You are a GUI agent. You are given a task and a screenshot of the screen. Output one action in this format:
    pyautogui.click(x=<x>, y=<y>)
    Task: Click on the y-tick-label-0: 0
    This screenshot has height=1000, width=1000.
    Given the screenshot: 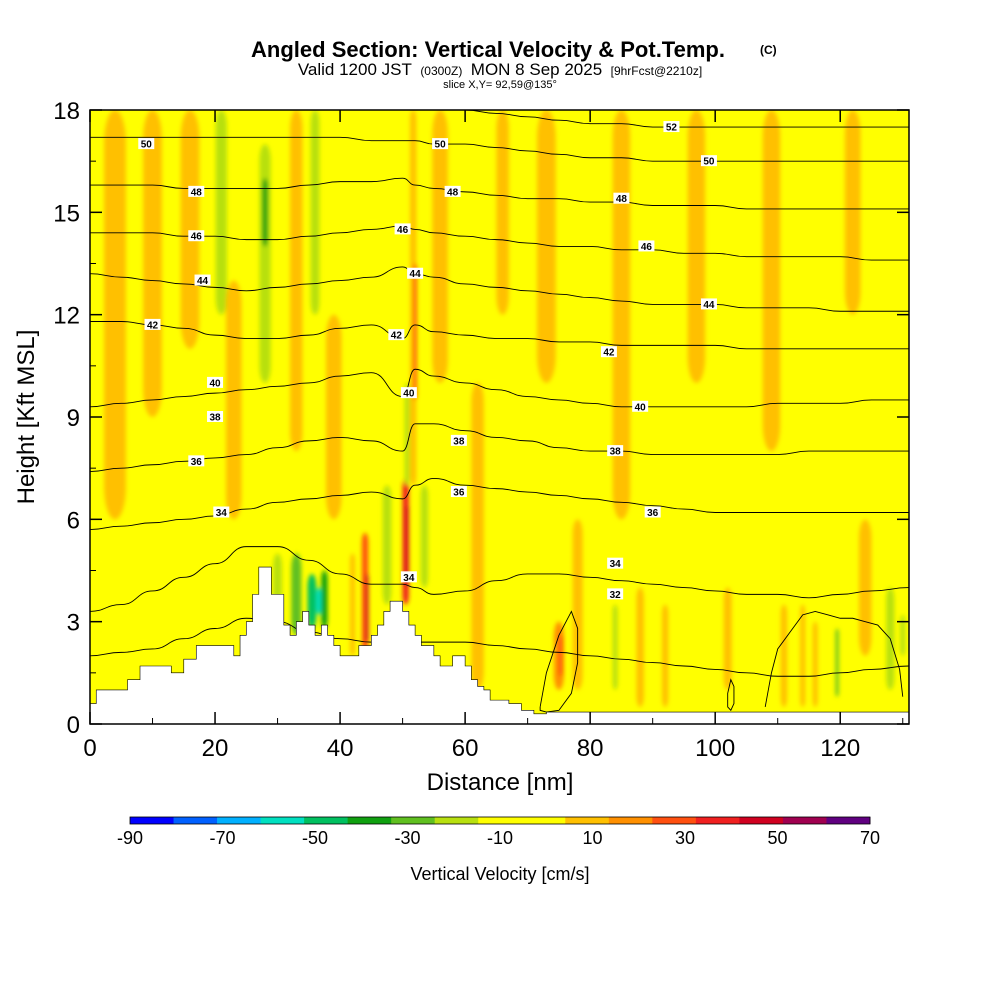 What is the action you would take?
    pyautogui.click(x=73, y=725)
    